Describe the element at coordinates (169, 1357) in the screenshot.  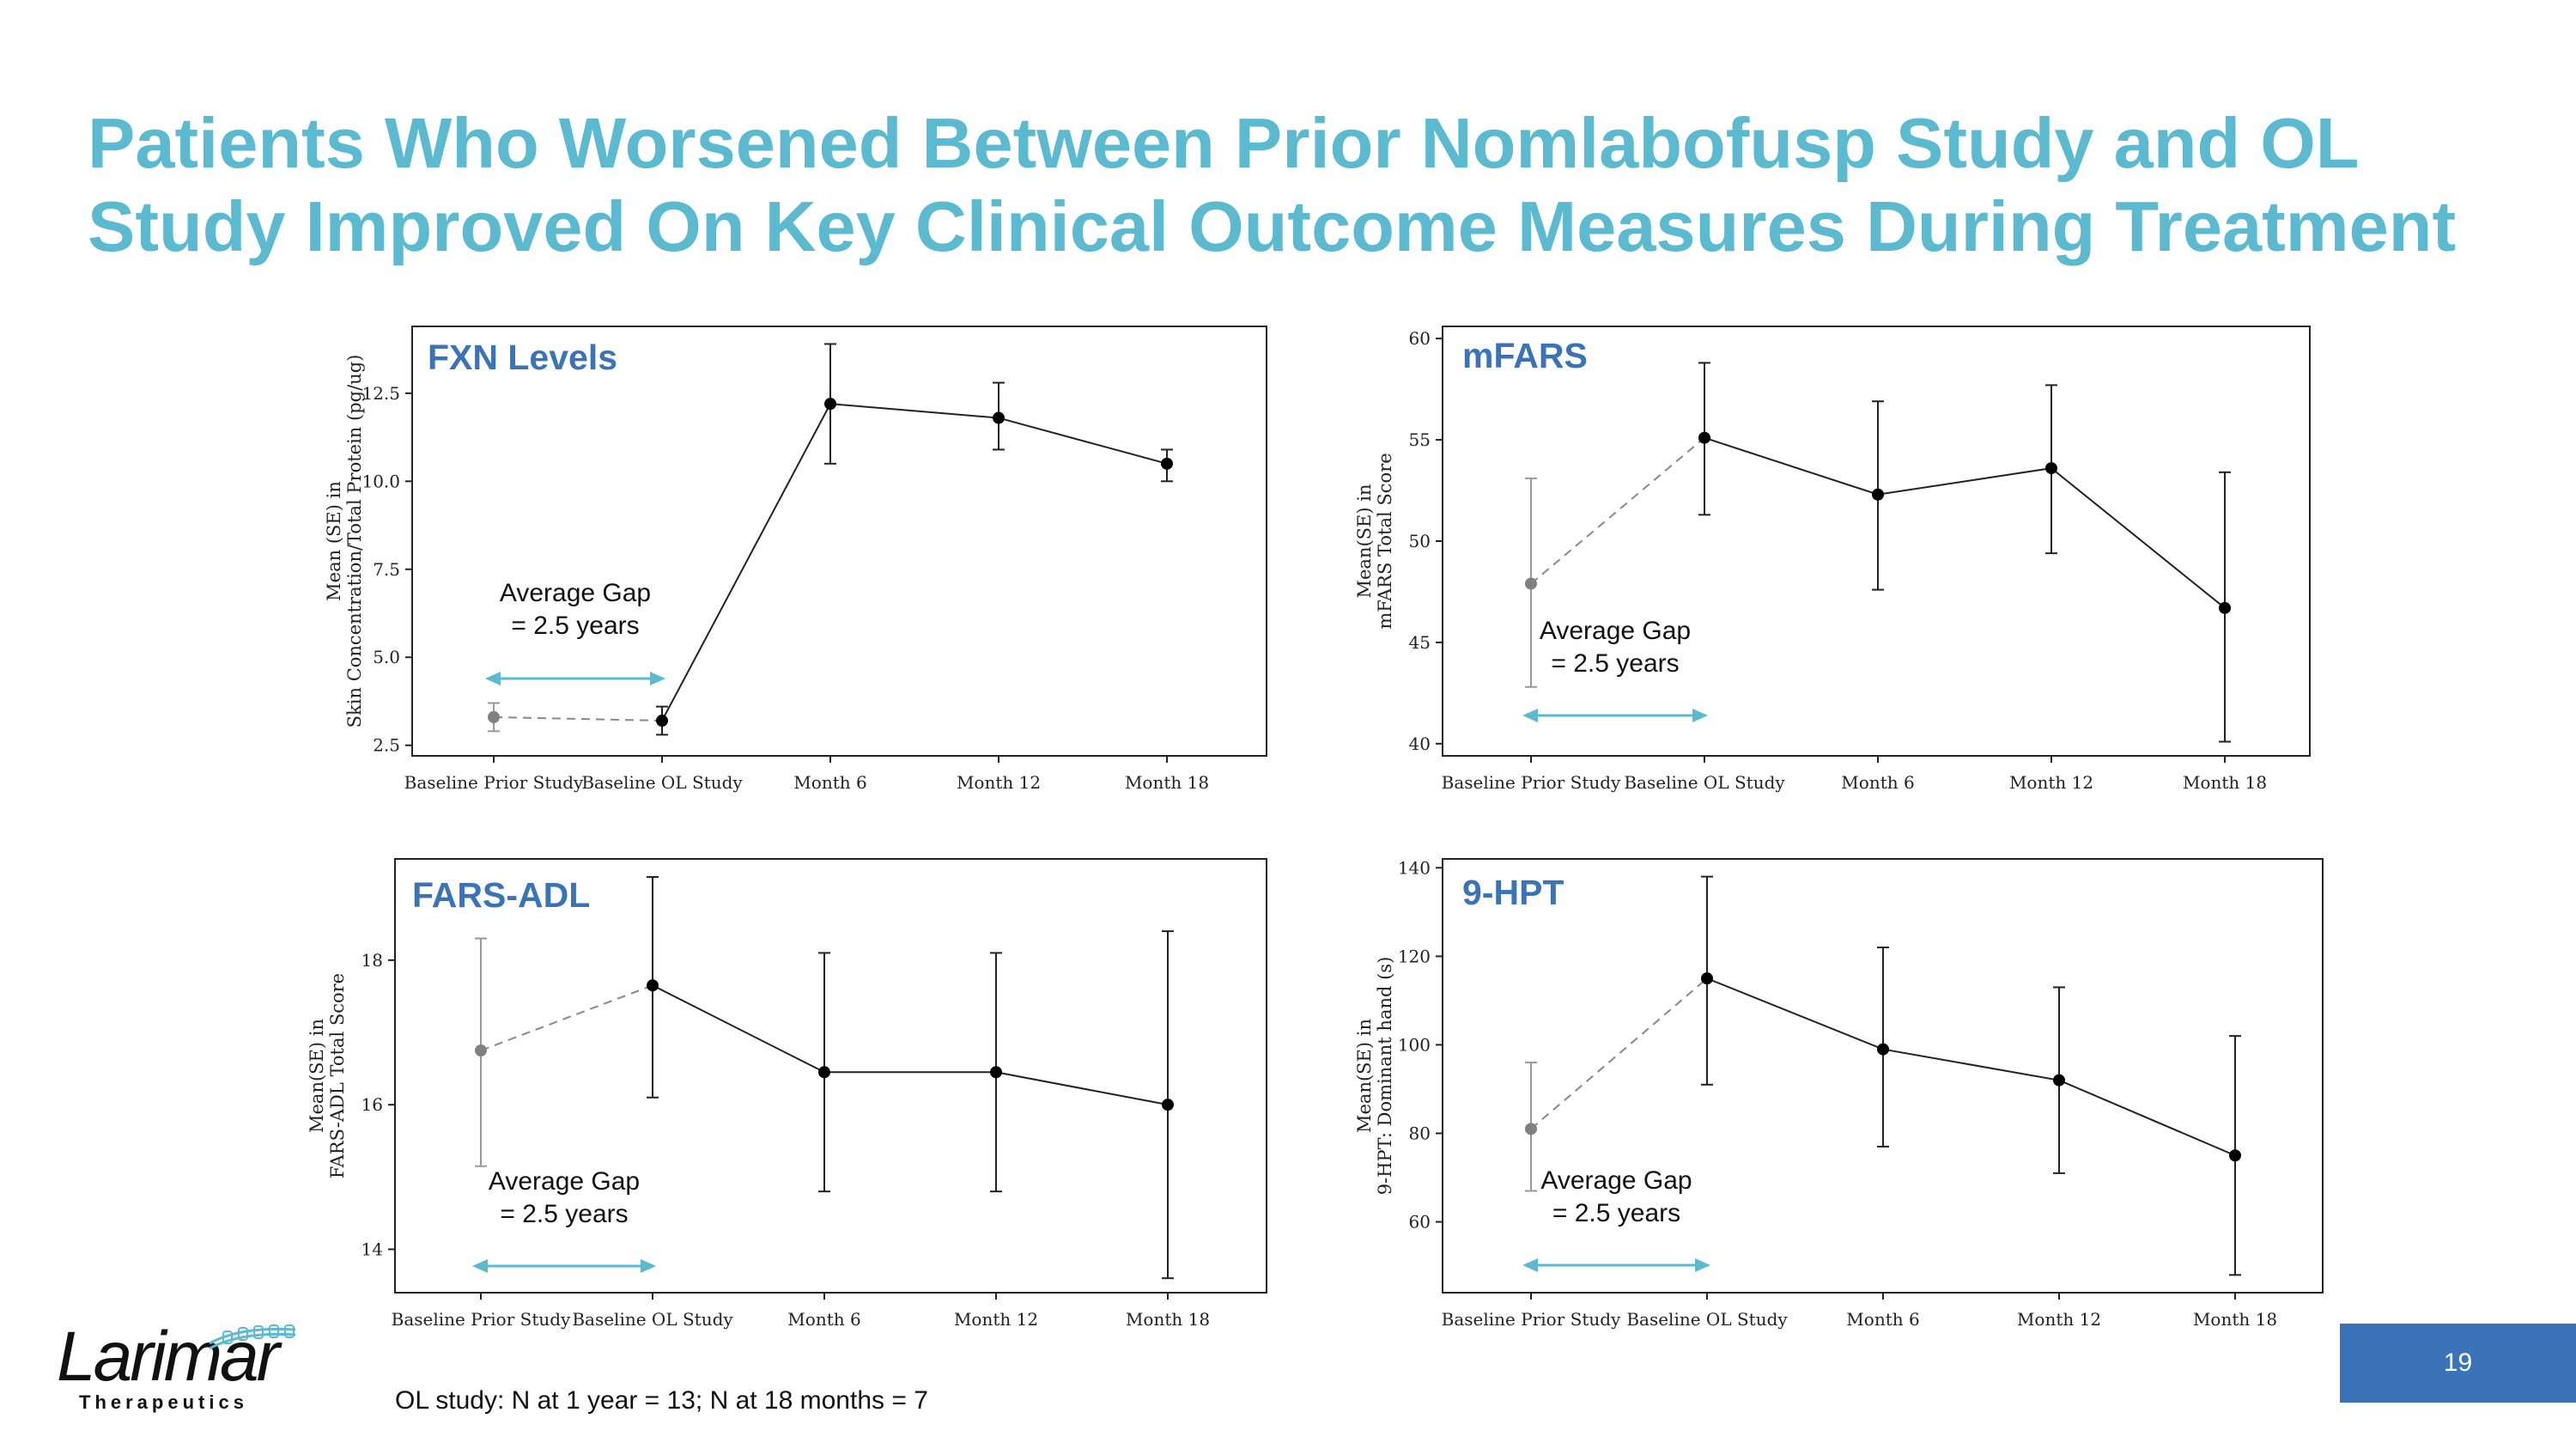
I see `logo-name: Larimar` at that location.